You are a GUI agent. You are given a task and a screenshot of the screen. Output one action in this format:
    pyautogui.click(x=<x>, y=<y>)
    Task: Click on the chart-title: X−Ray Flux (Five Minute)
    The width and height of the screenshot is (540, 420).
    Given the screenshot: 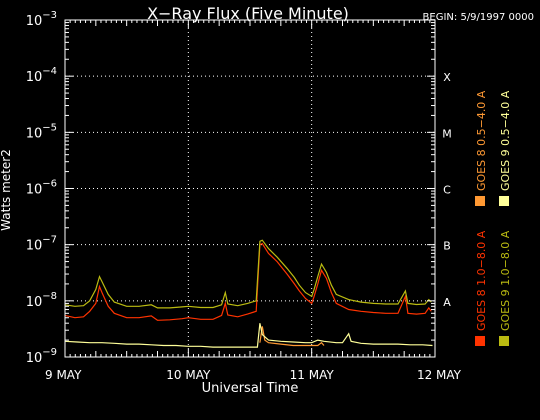 What is the action you would take?
    pyautogui.click(x=248, y=13)
    